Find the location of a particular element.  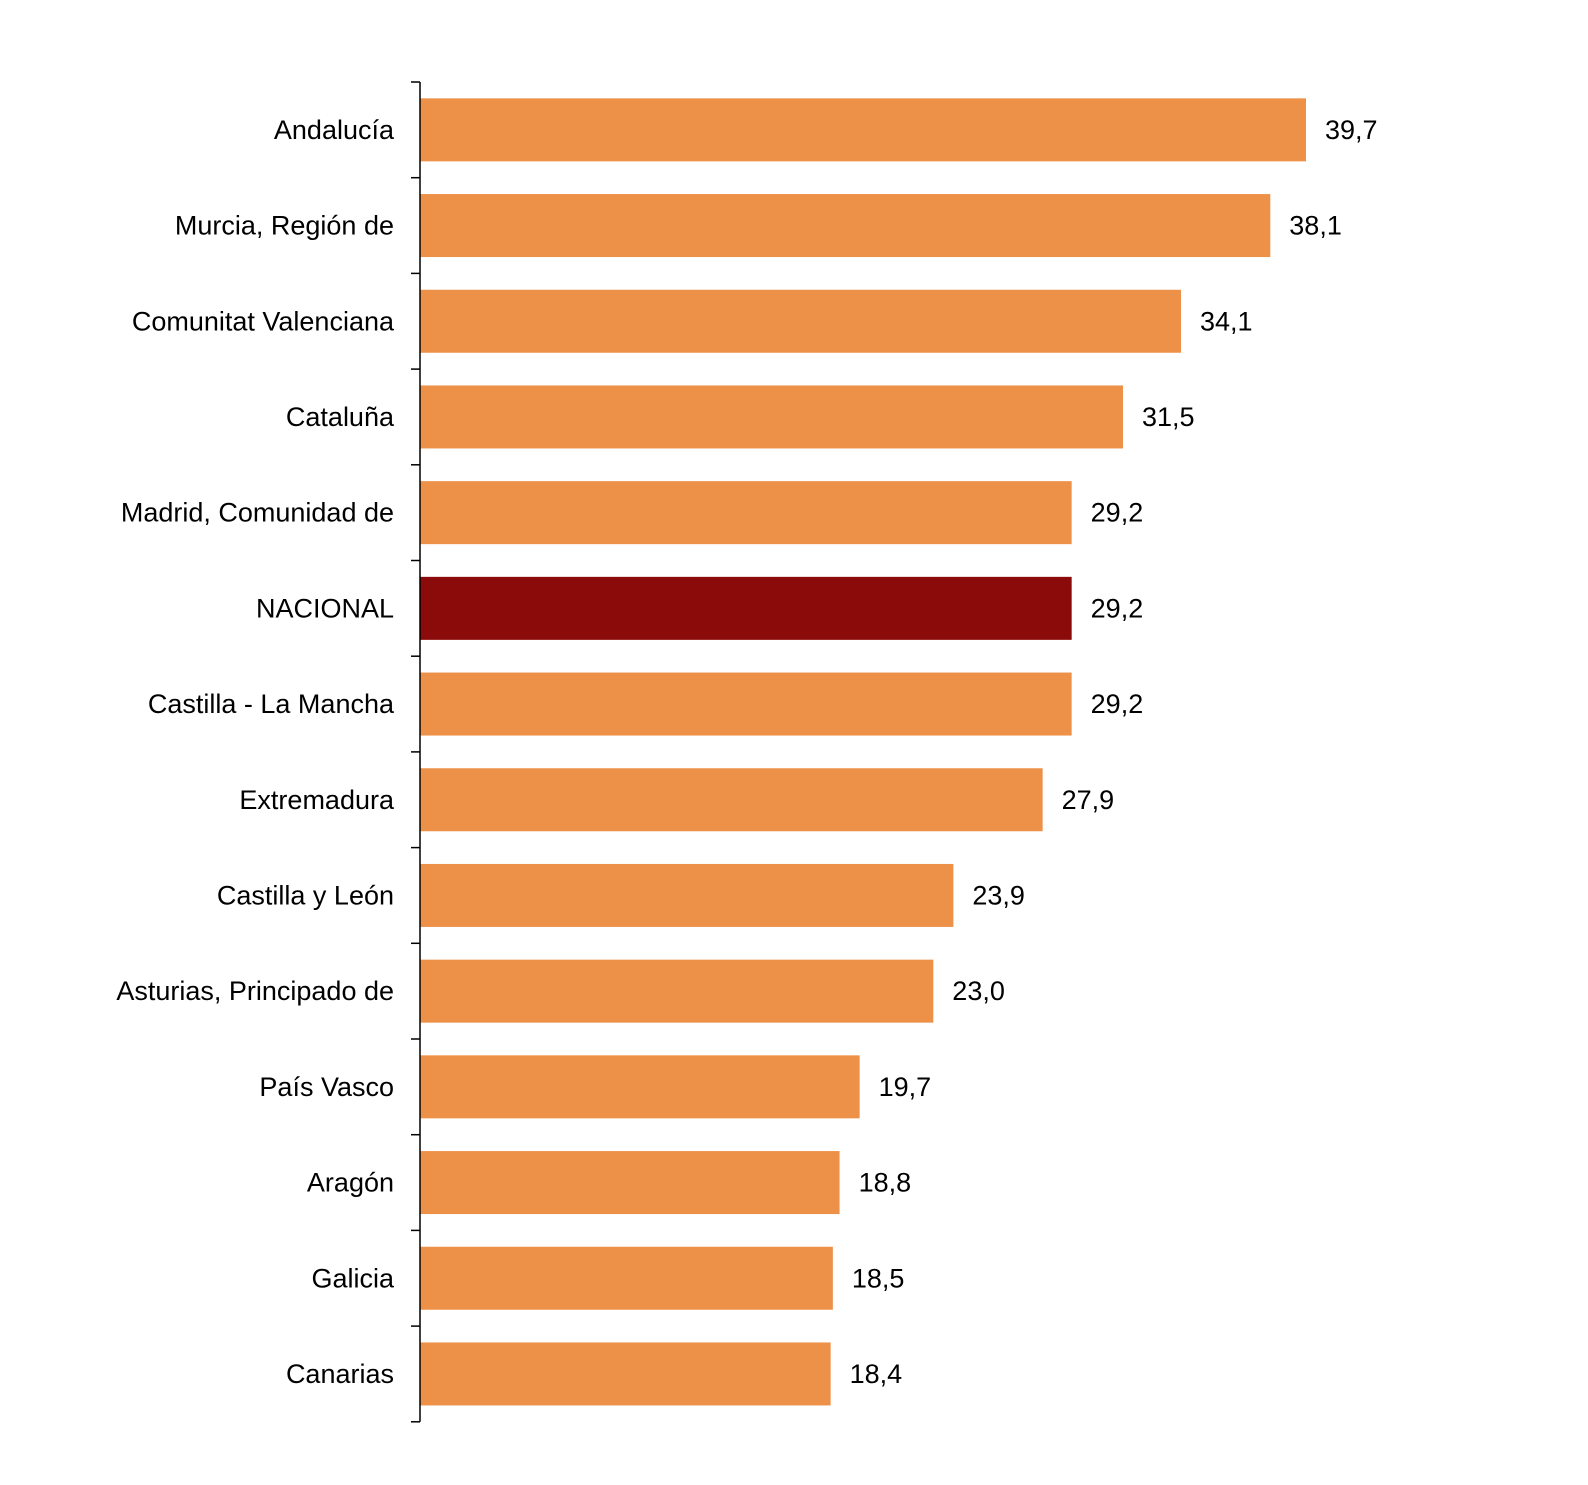

category-label: Cataluña is located at coordinates (340, 417).